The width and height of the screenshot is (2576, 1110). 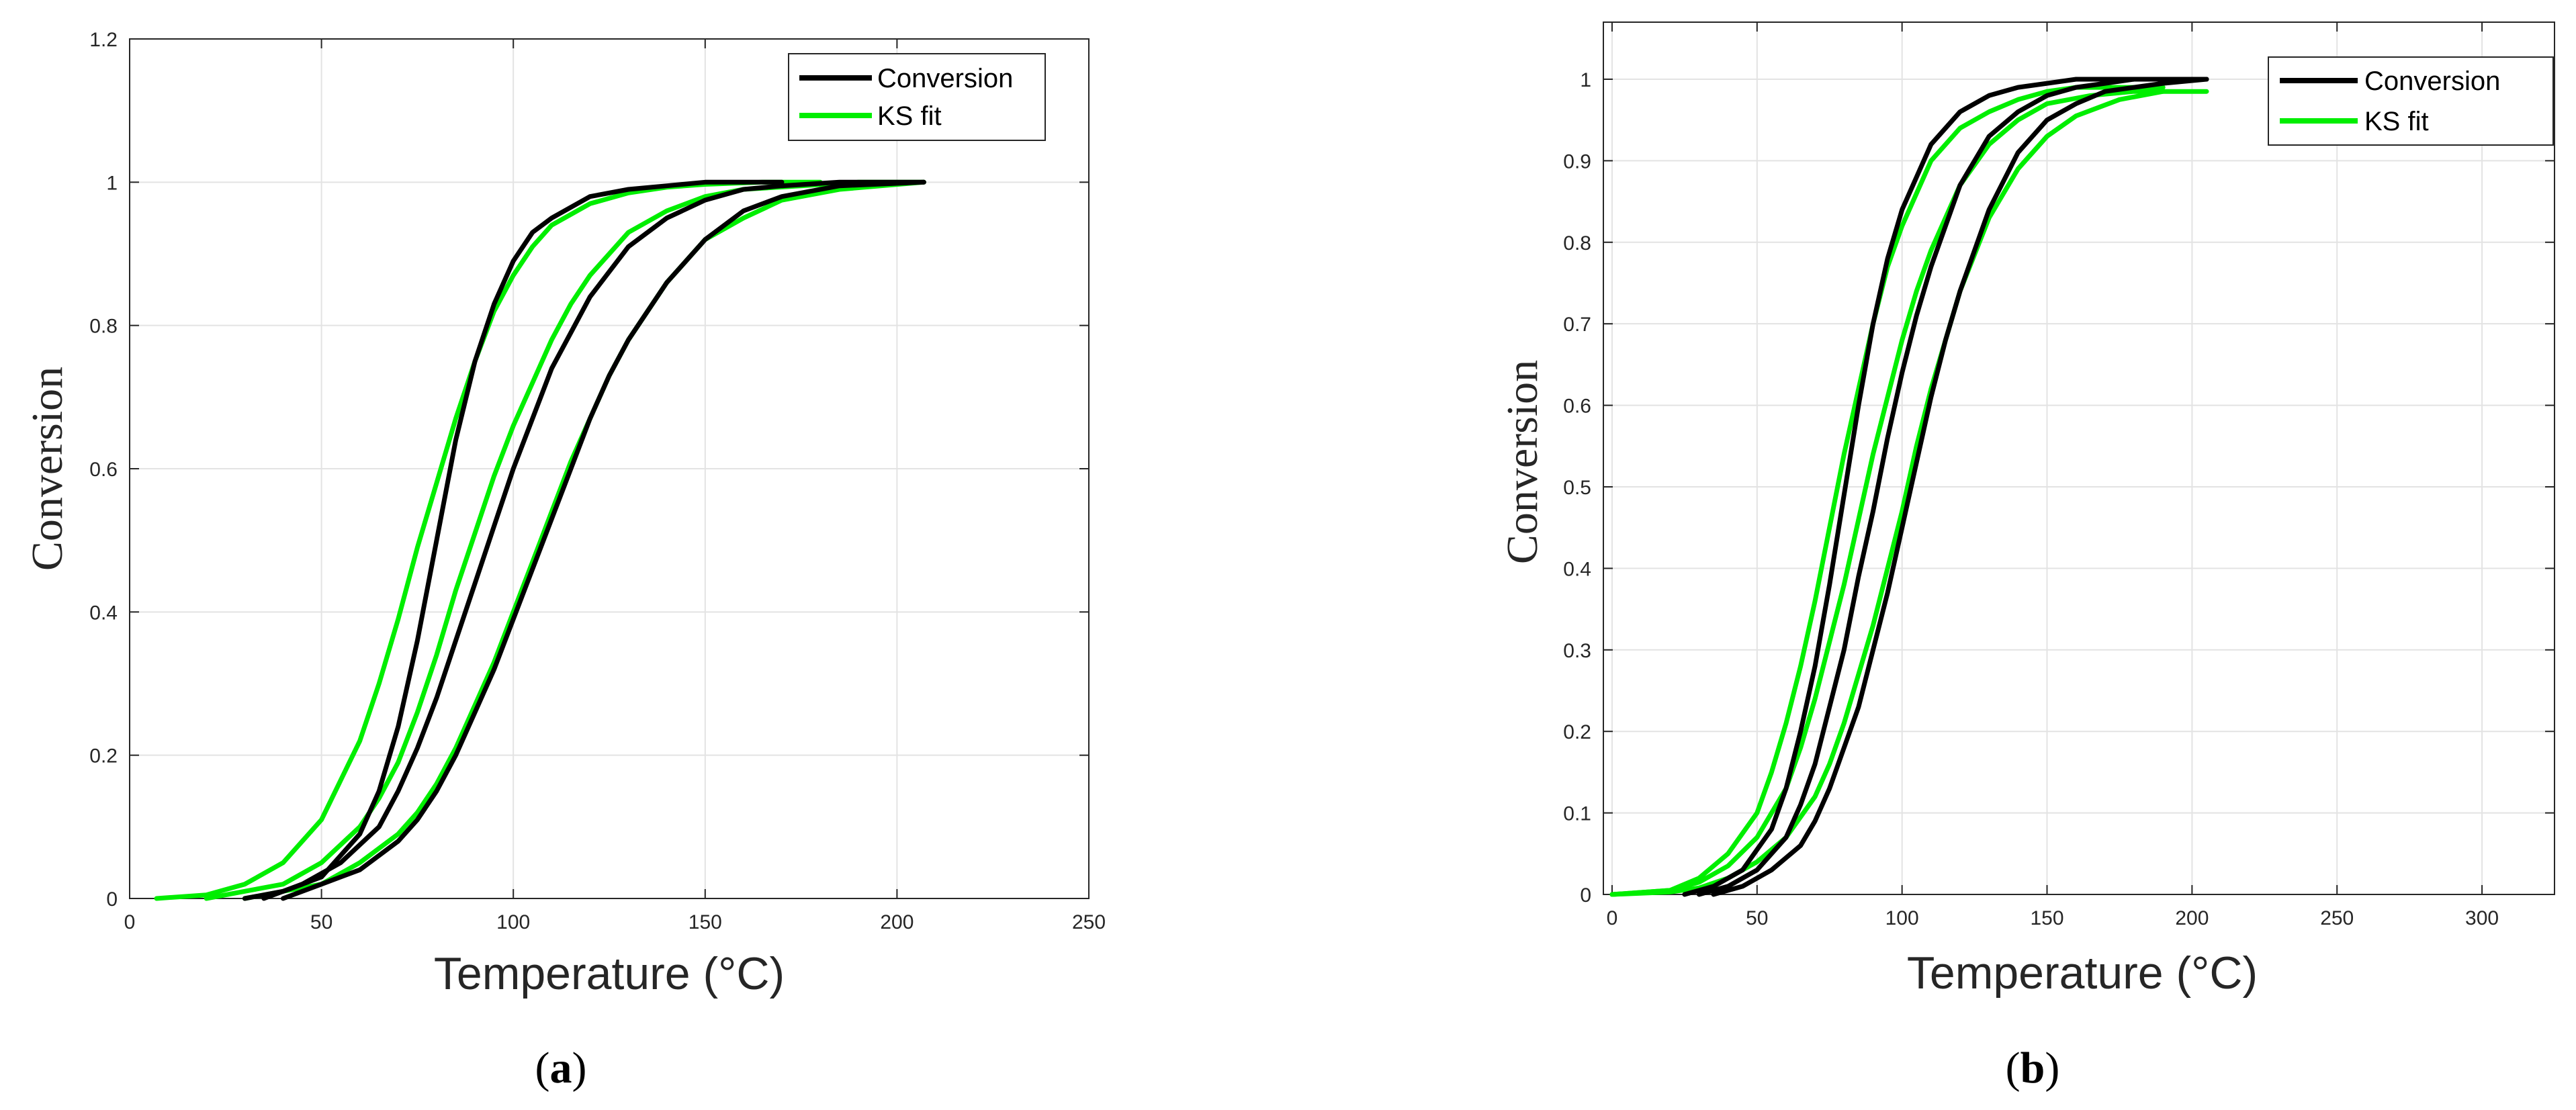 What do you see at coordinates (1577, 488) in the screenshot?
I see `panel-b-y-tick-label: 0.5` at bounding box center [1577, 488].